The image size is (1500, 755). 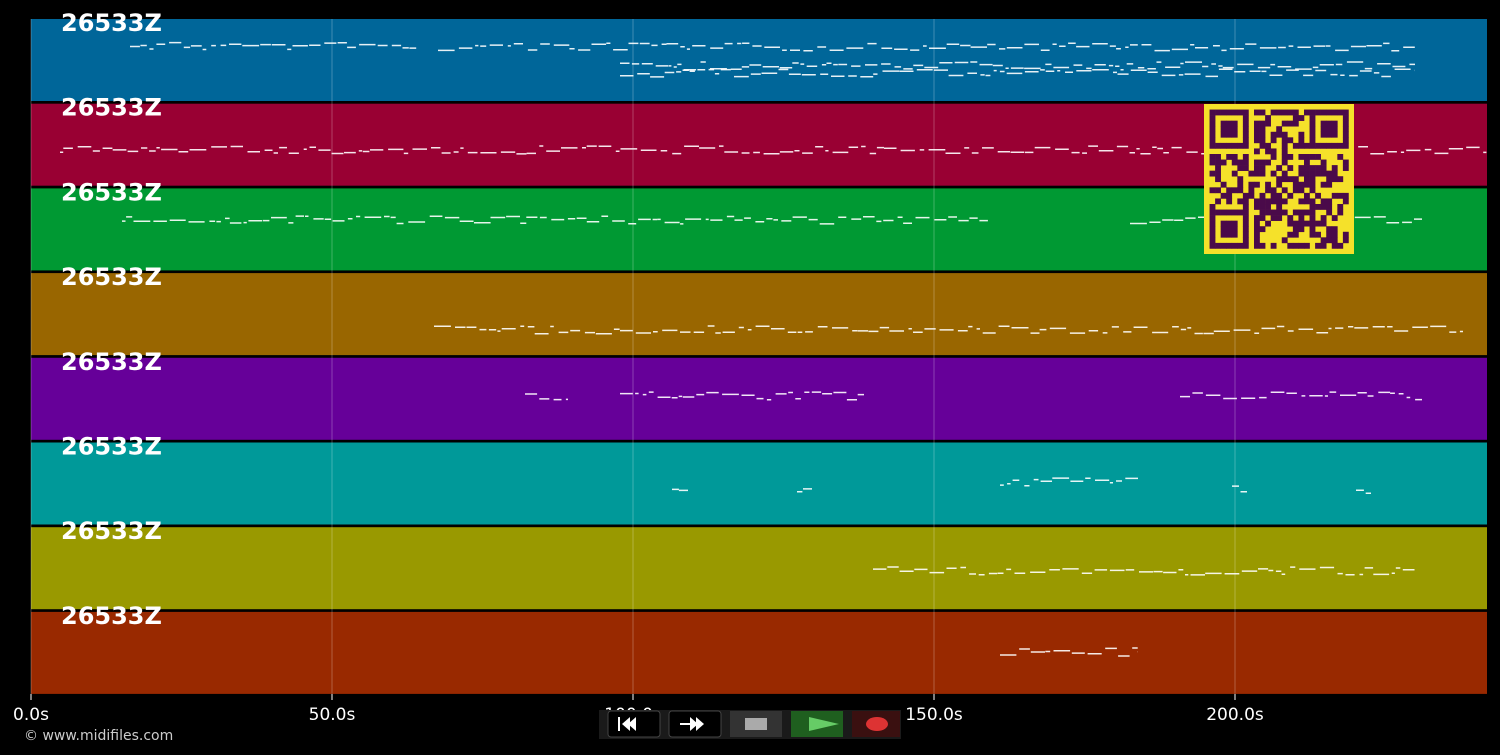 What do you see at coordinates (876, 724) in the screenshot?
I see `record-button` at bounding box center [876, 724].